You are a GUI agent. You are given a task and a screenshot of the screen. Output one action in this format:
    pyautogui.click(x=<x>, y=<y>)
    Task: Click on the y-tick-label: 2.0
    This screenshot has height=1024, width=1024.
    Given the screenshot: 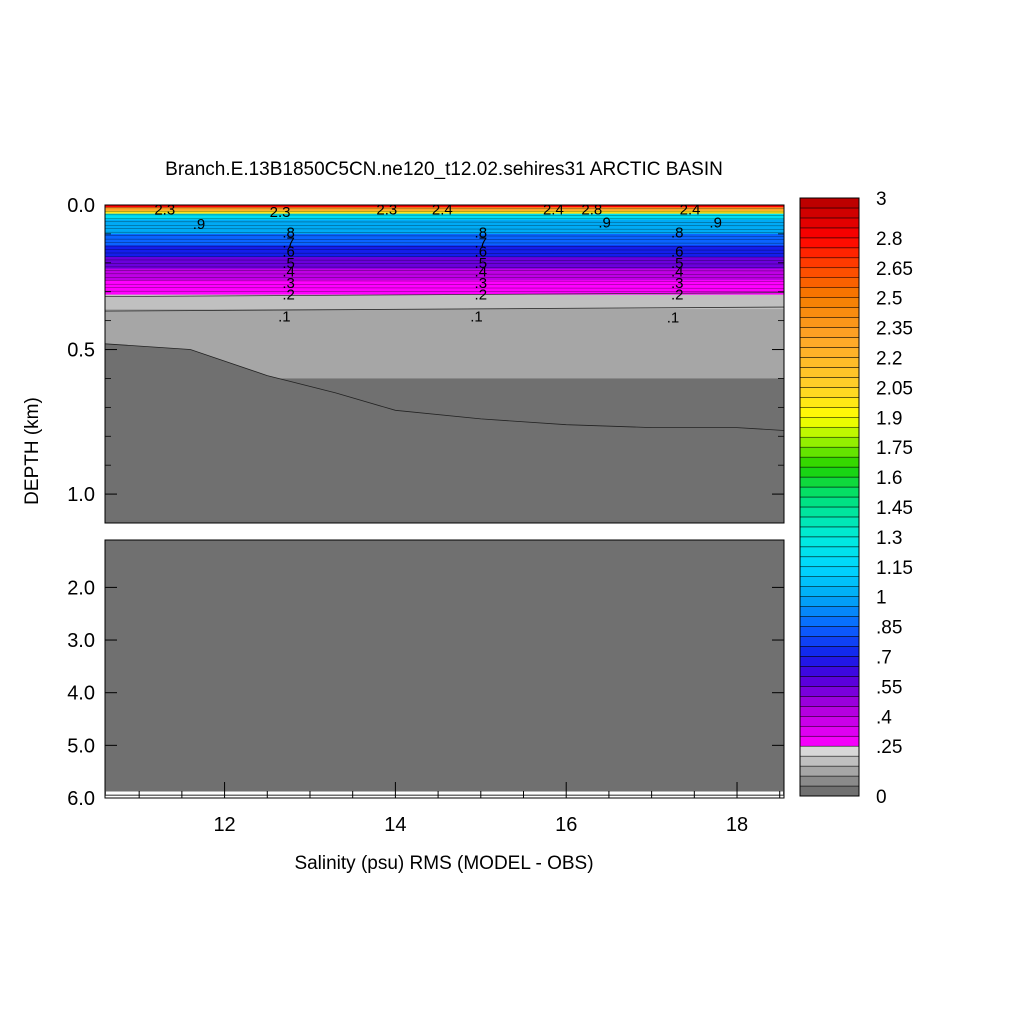 What is the action you would take?
    pyautogui.click(x=81, y=588)
    